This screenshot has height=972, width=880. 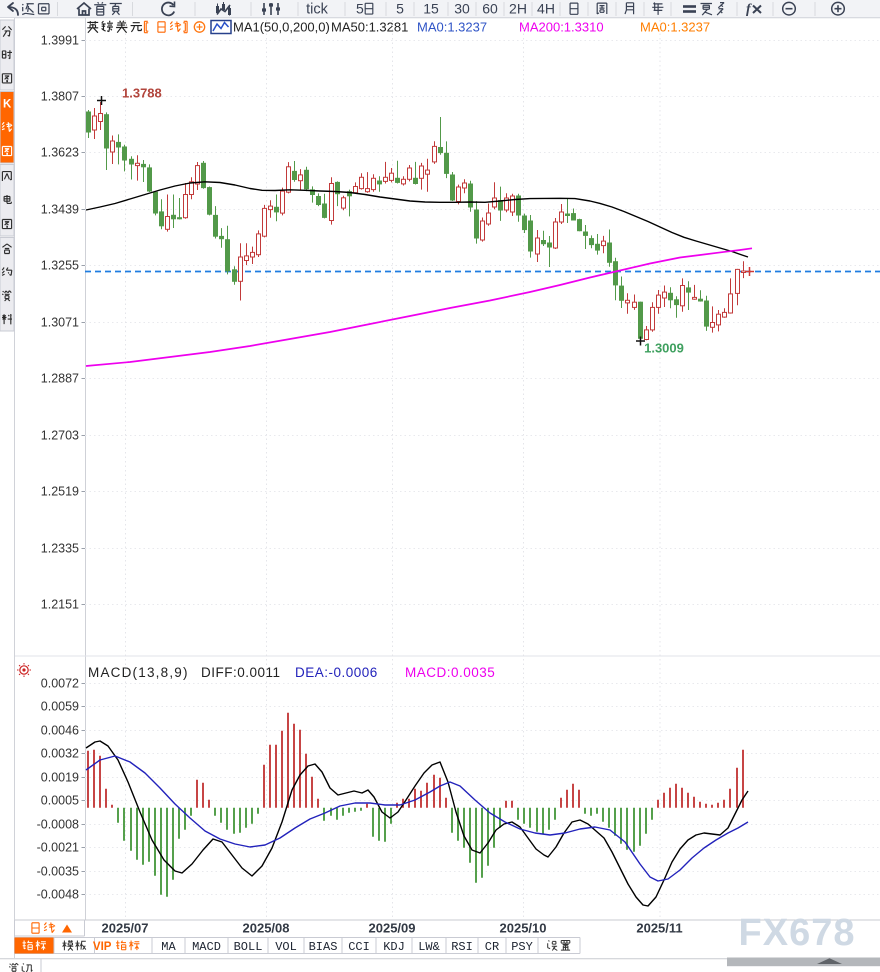 I want to click on svg-text: KDJ, so click(x=394, y=947).